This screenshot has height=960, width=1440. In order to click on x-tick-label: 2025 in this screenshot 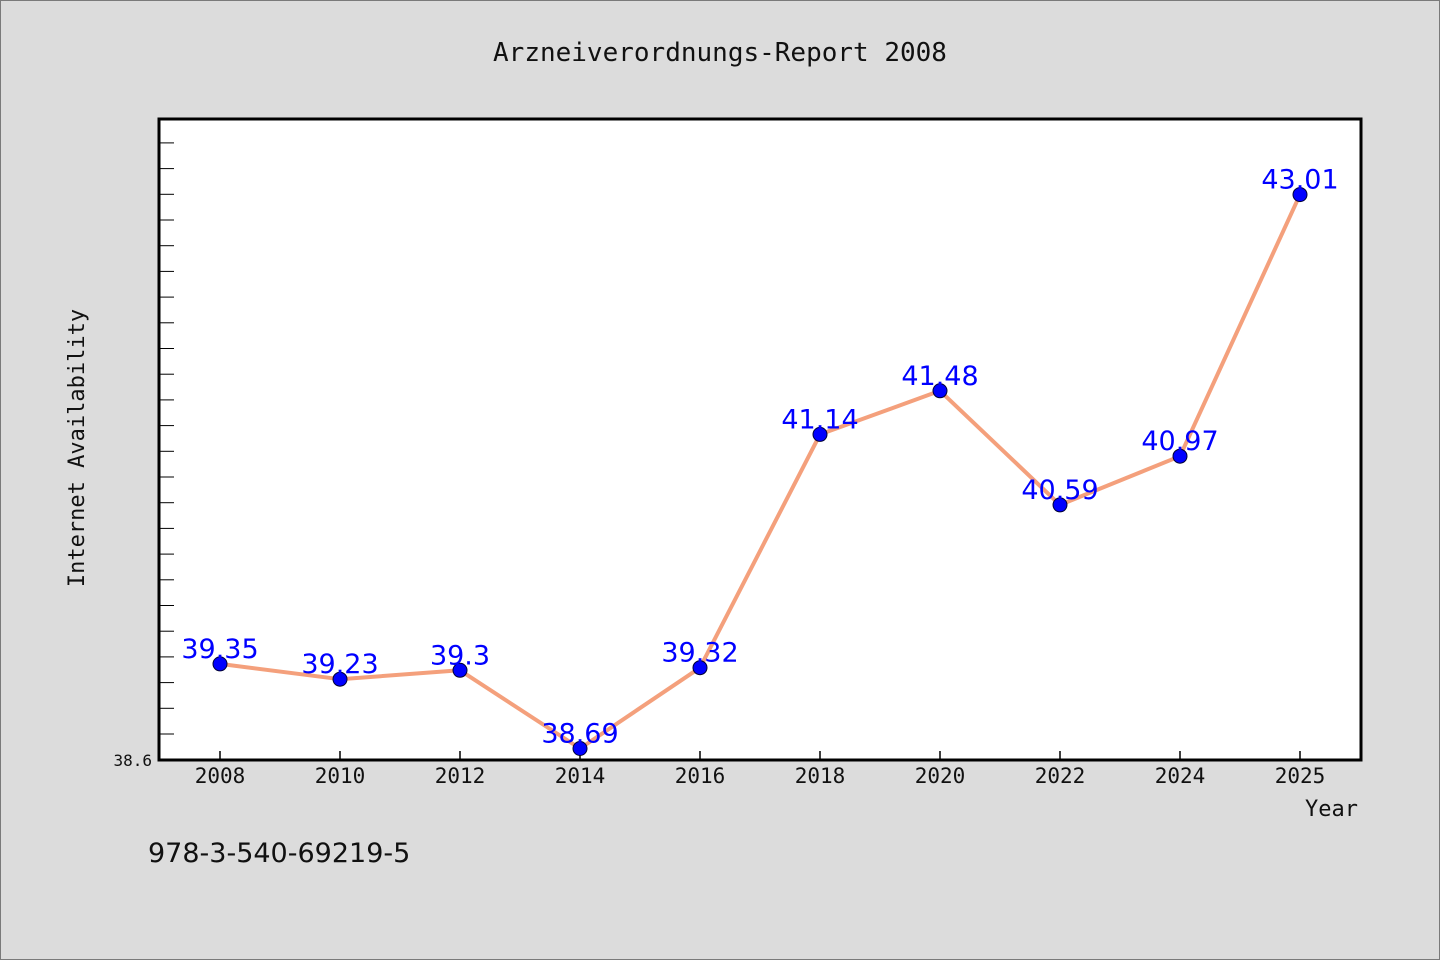, I will do `click(1300, 776)`.